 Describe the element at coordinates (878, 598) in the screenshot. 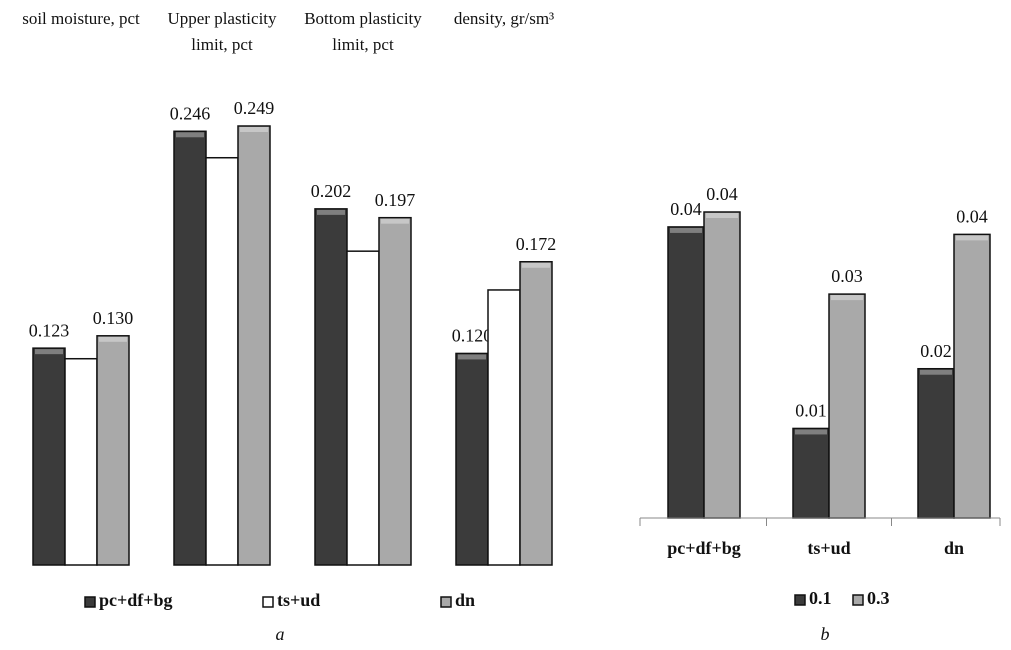

I see `legend-label: 0.3` at that location.